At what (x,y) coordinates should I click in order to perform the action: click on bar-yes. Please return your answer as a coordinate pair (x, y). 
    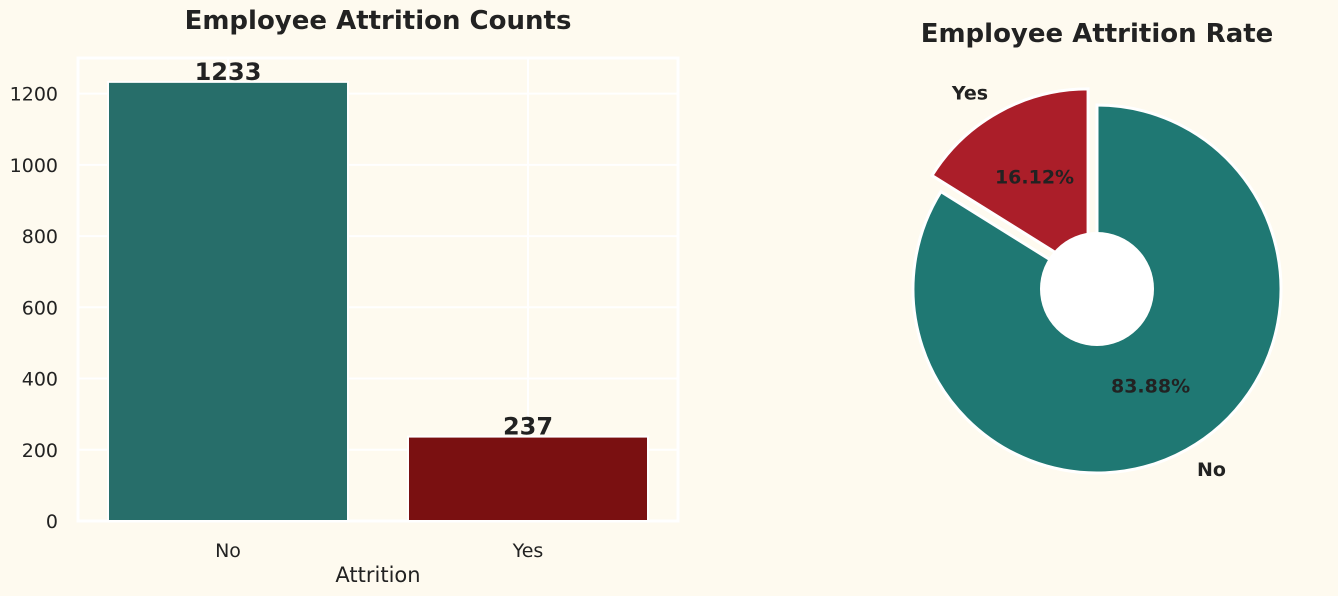
    Looking at the image, I should click on (528, 479).